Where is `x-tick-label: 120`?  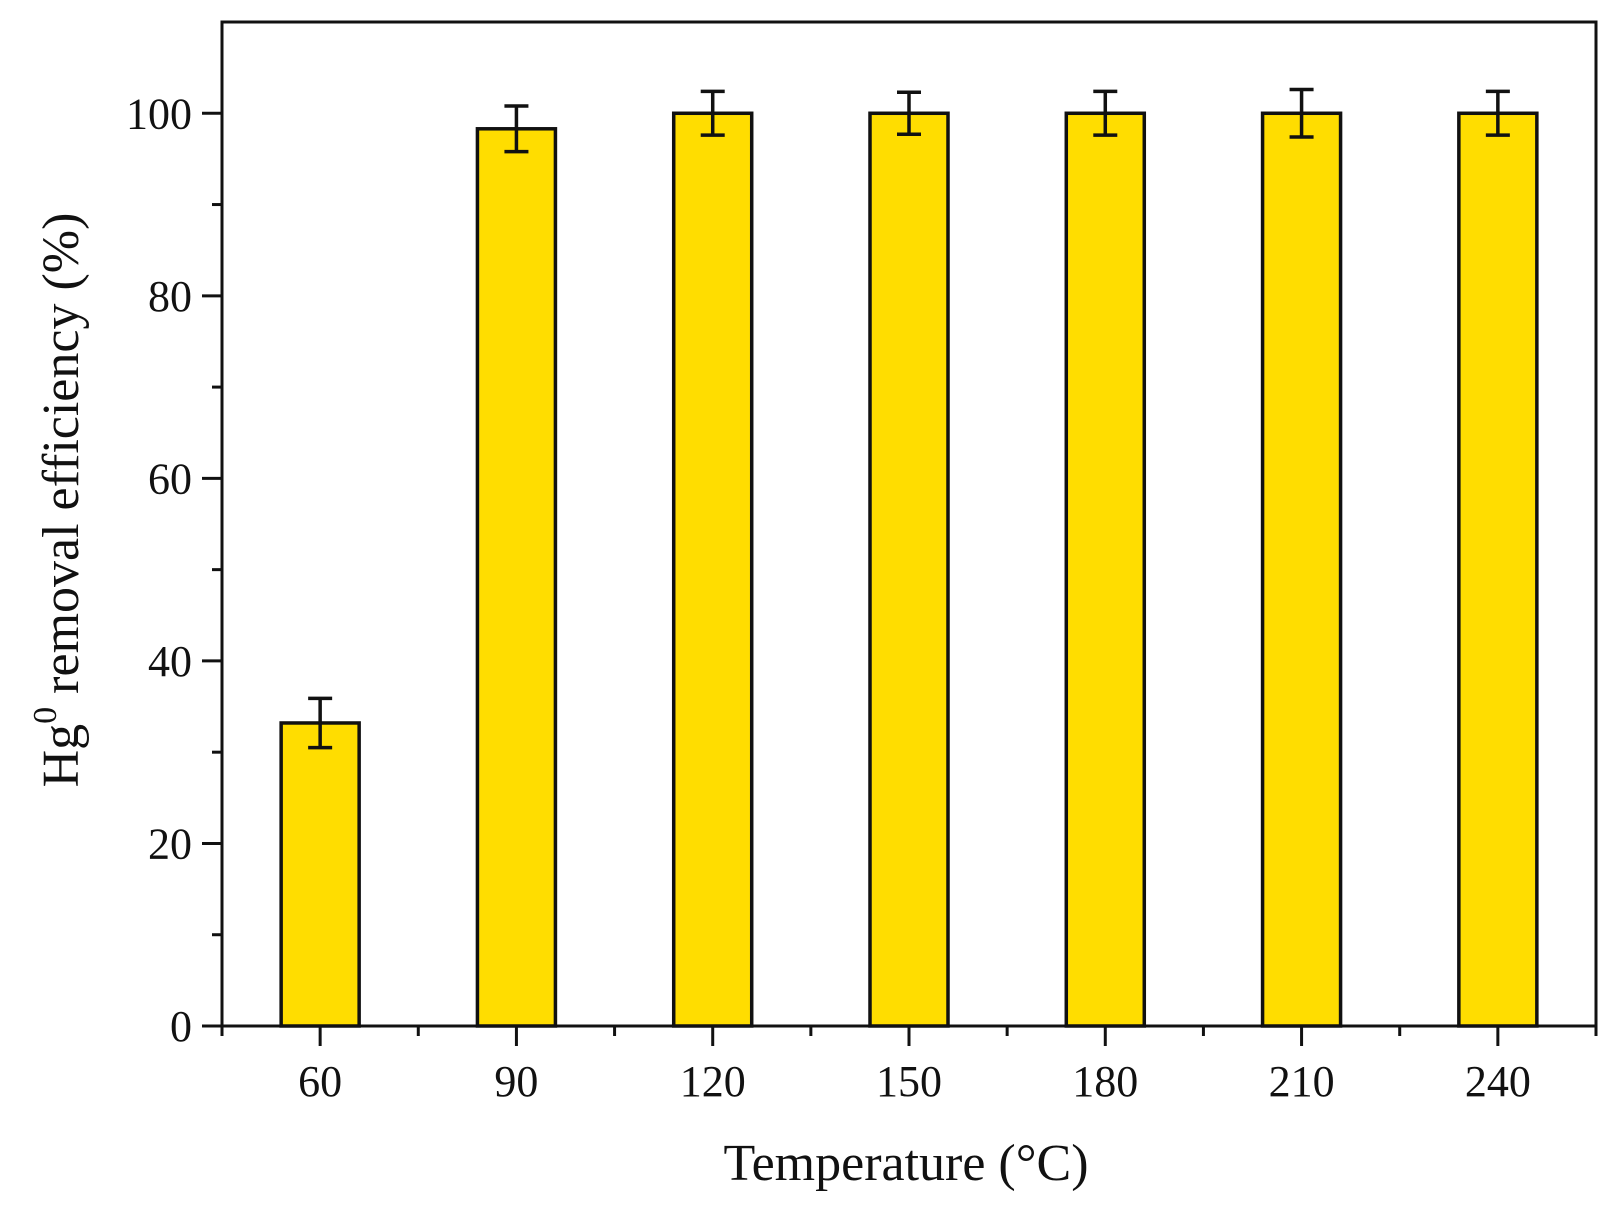
x-tick-label: 120 is located at coordinates (713, 1081).